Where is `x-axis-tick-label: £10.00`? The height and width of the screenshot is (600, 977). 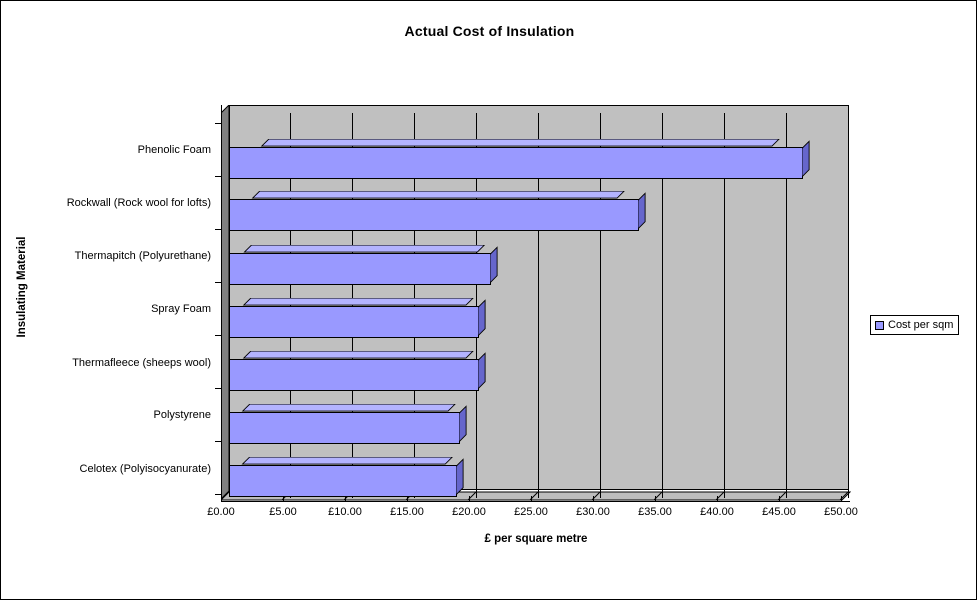
x-axis-tick-label: £10.00 is located at coordinates (345, 512).